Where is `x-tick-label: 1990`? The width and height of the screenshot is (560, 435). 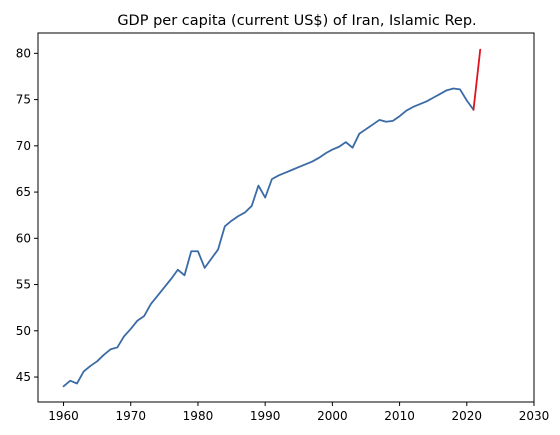 x-tick-label: 1990 is located at coordinates (265, 416).